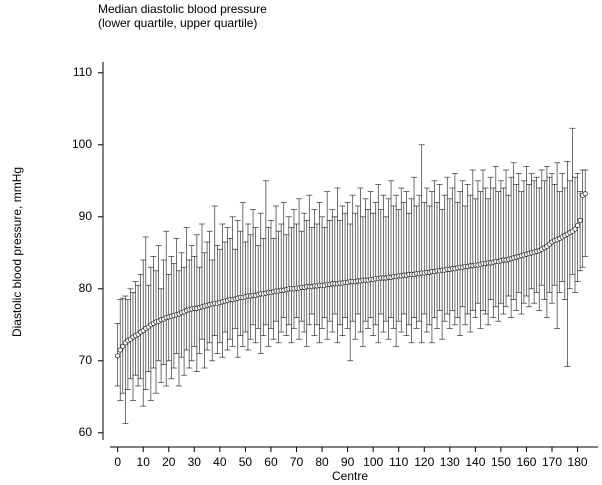 The width and height of the screenshot is (602, 485). Describe the element at coordinates (348, 462) in the screenshot. I see `x-tick-label: 90` at that location.